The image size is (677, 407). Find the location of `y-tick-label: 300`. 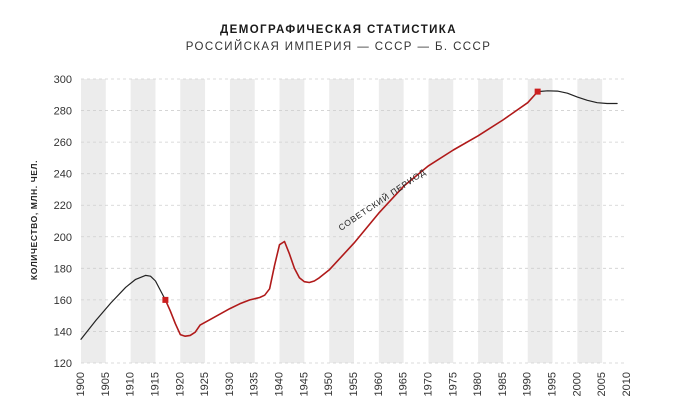

y-tick-label: 300 is located at coordinates (63, 80).